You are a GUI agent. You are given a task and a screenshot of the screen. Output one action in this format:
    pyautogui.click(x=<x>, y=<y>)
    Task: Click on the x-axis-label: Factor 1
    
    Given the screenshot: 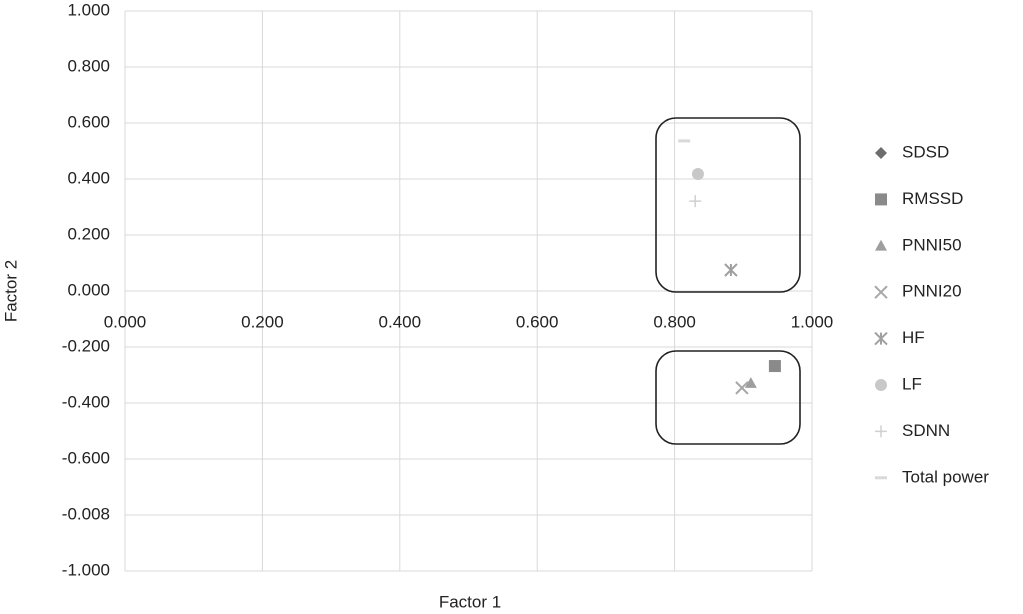 What is the action you would take?
    pyautogui.click(x=470, y=601)
    